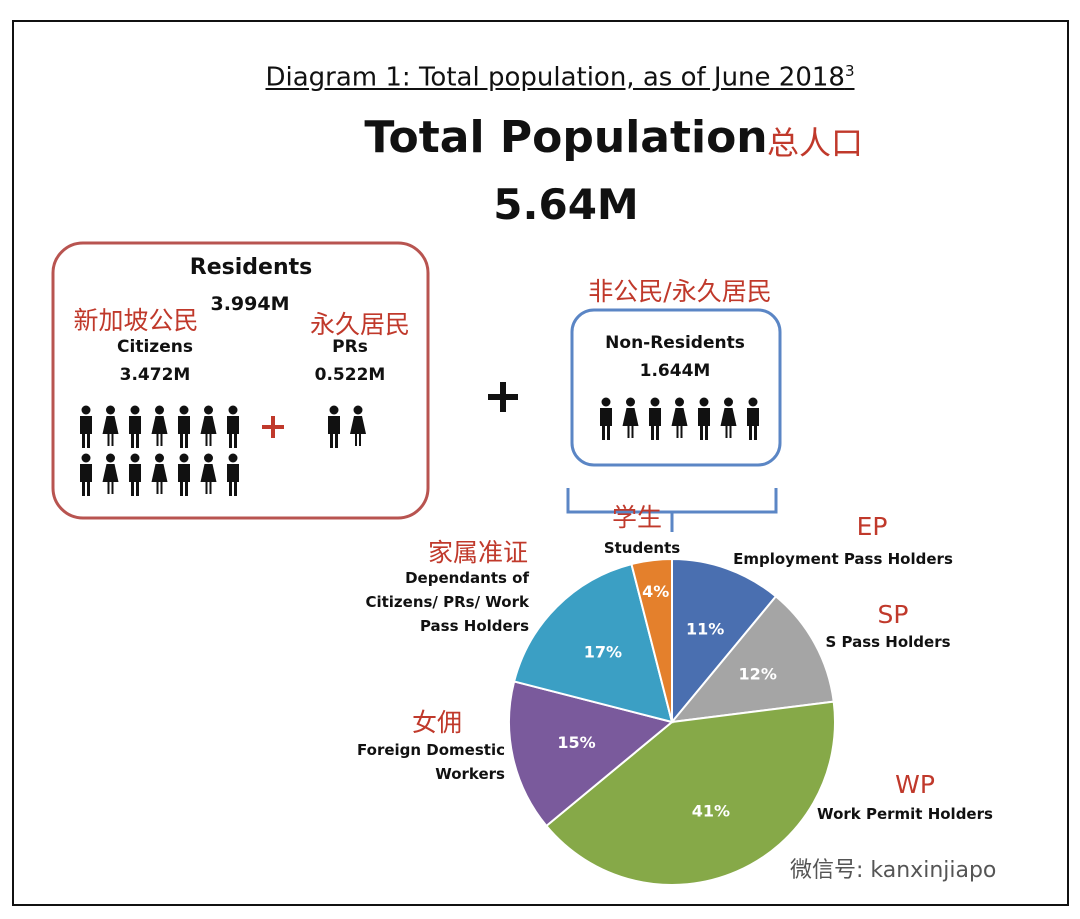 This screenshot has width=1080, height=919. Describe the element at coordinates (893, 870) in the screenshot. I see `watermark: 微信号: kanxinjiapo` at that location.